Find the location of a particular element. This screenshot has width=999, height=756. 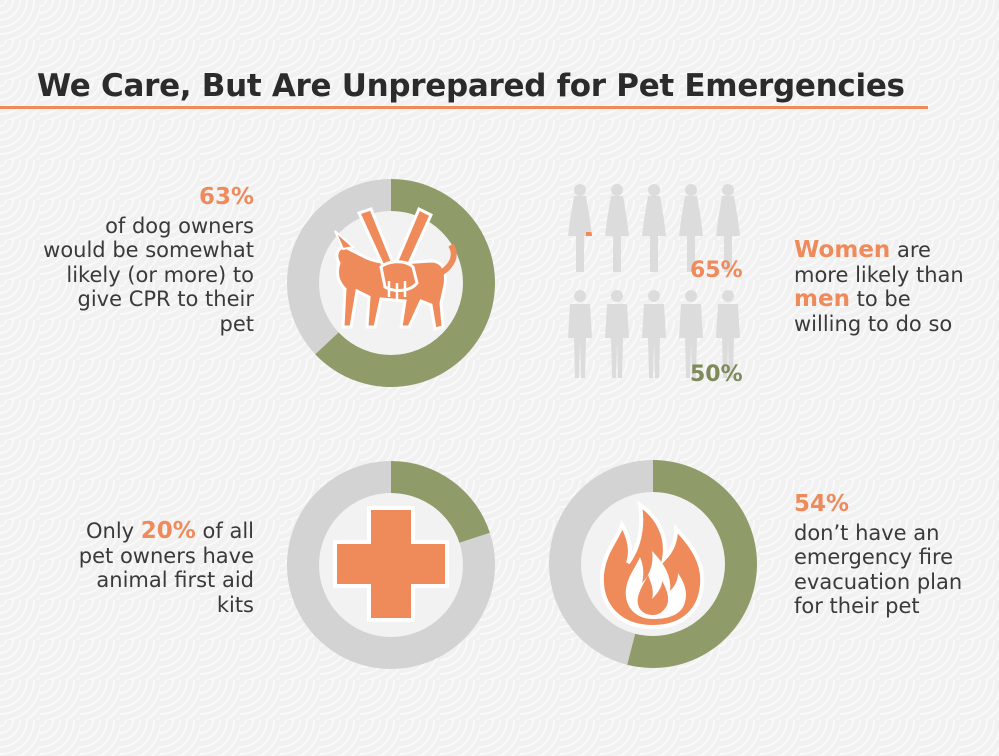

title-underline is located at coordinates (464, 107).